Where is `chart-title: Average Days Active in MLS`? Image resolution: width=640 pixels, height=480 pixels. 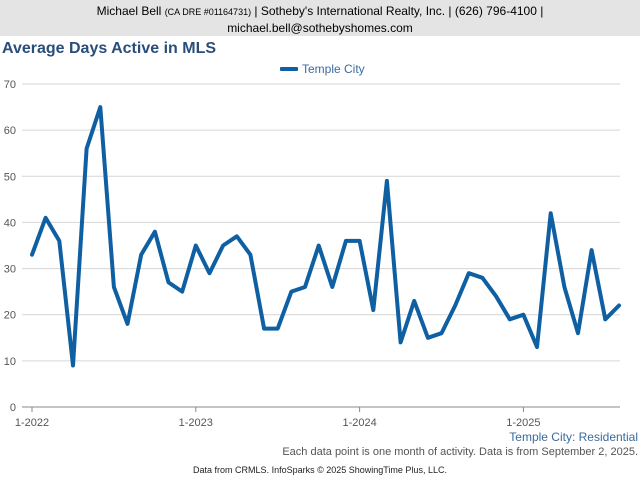 chart-title: Average Days Active in MLS is located at coordinates (109, 48).